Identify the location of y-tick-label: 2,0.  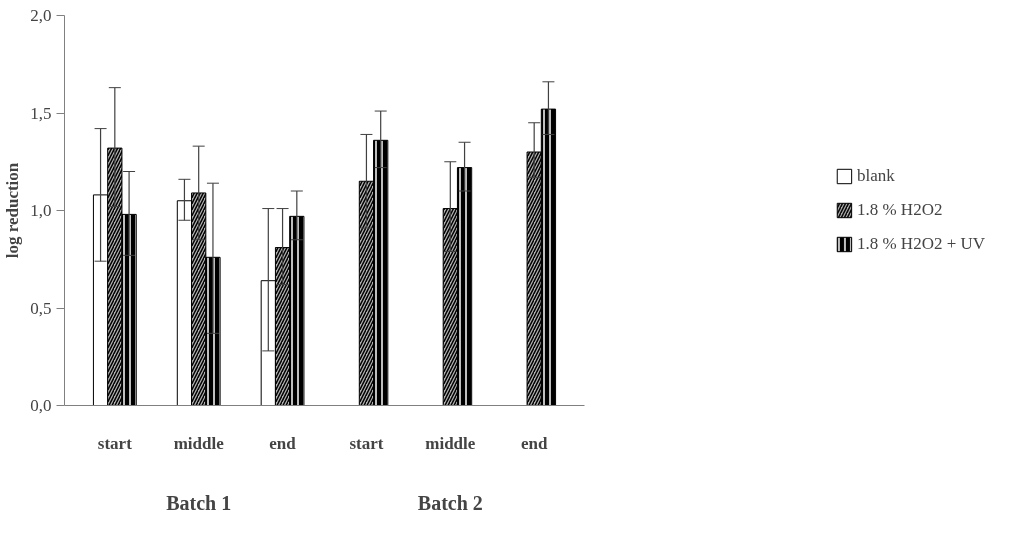
(41, 15).